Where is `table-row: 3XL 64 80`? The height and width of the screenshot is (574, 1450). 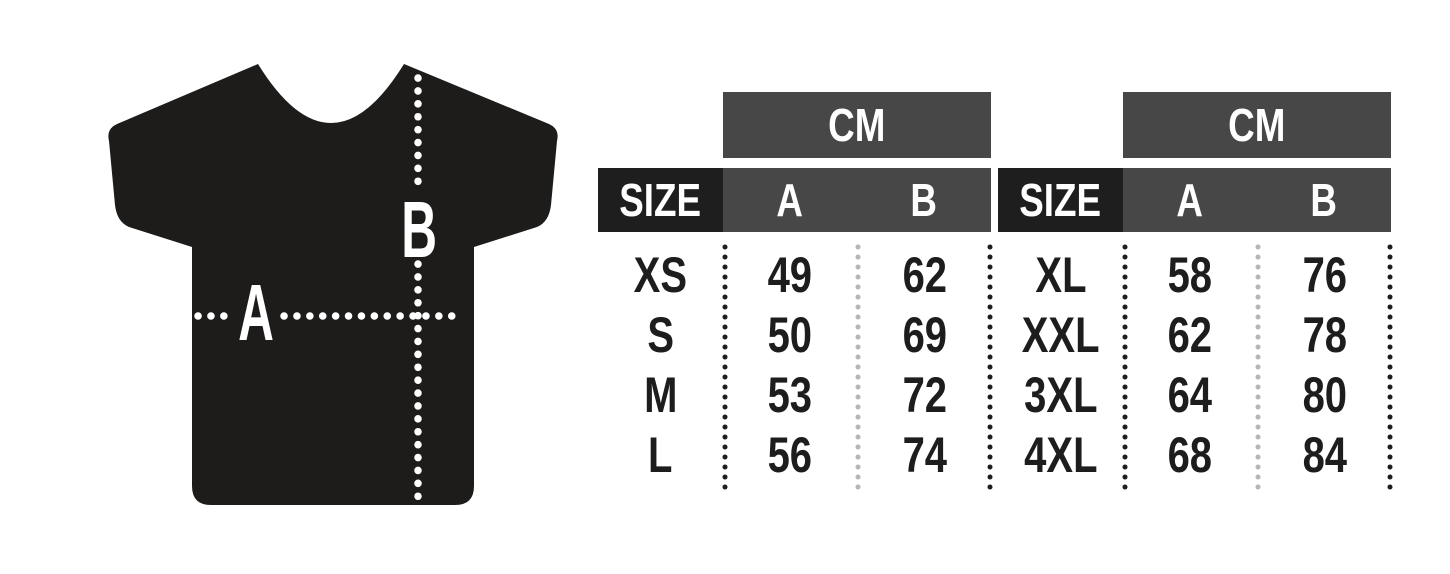
table-row: 3XL 64 80 is located at coordinates (1195, 395).